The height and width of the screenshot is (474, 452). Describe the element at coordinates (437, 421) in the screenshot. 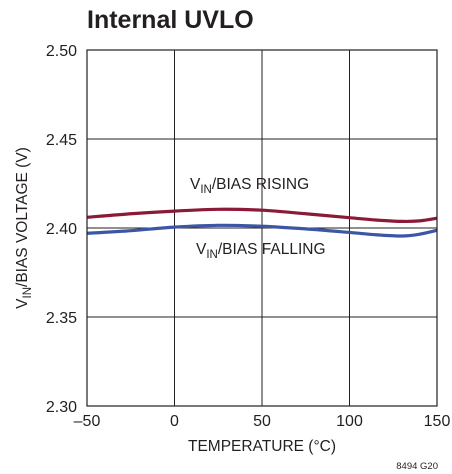

I see `x-tick-label: 150` at that location.